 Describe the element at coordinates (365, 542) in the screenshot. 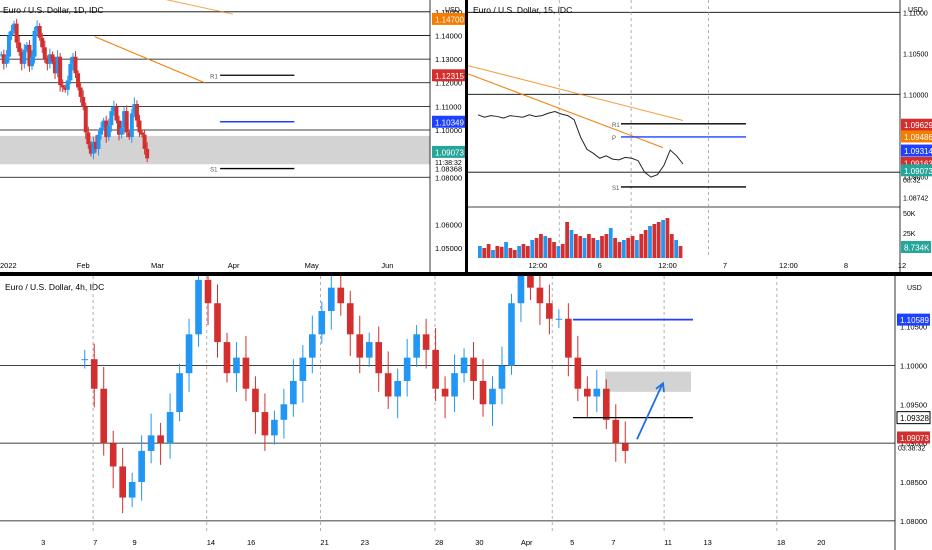

I see `h4-x-tick: 23` at that location.